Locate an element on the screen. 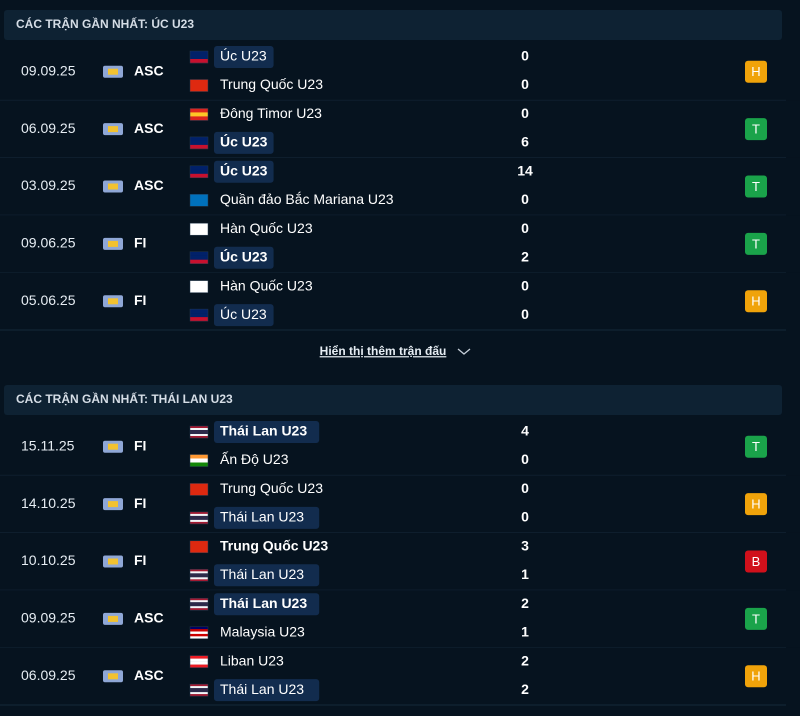  section-title: CÁC TRẬN GẦN NHẤT: THÁI LAN U23 is located at coordinates (124, 398).